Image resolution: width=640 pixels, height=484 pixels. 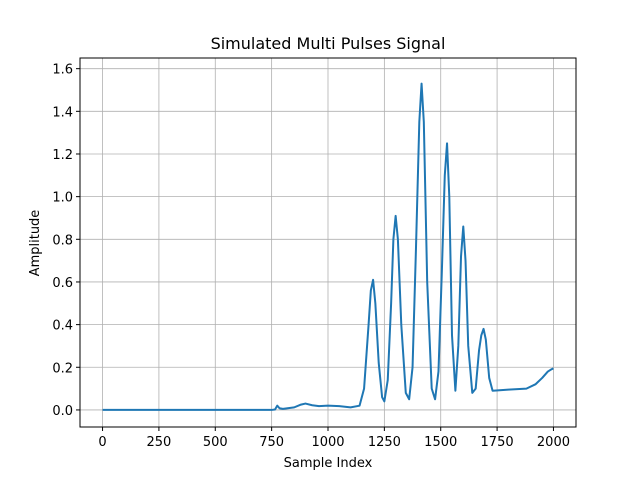 What do you see at coordinates (62, 240) in the screenshot?
I see `y-tick-label: 0.8` at bounding box center [62, 240].